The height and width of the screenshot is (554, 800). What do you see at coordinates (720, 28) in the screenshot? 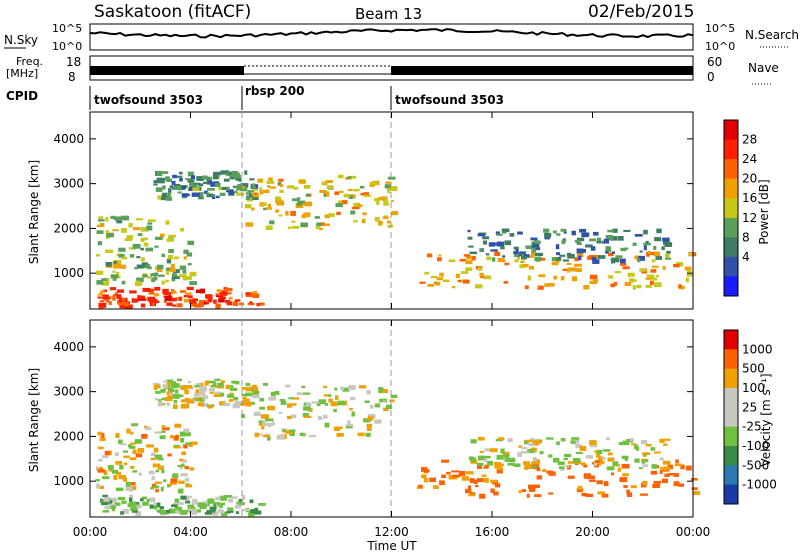
I see `nsearch-tick-top: 10^5` at bounding box center [720, 28].